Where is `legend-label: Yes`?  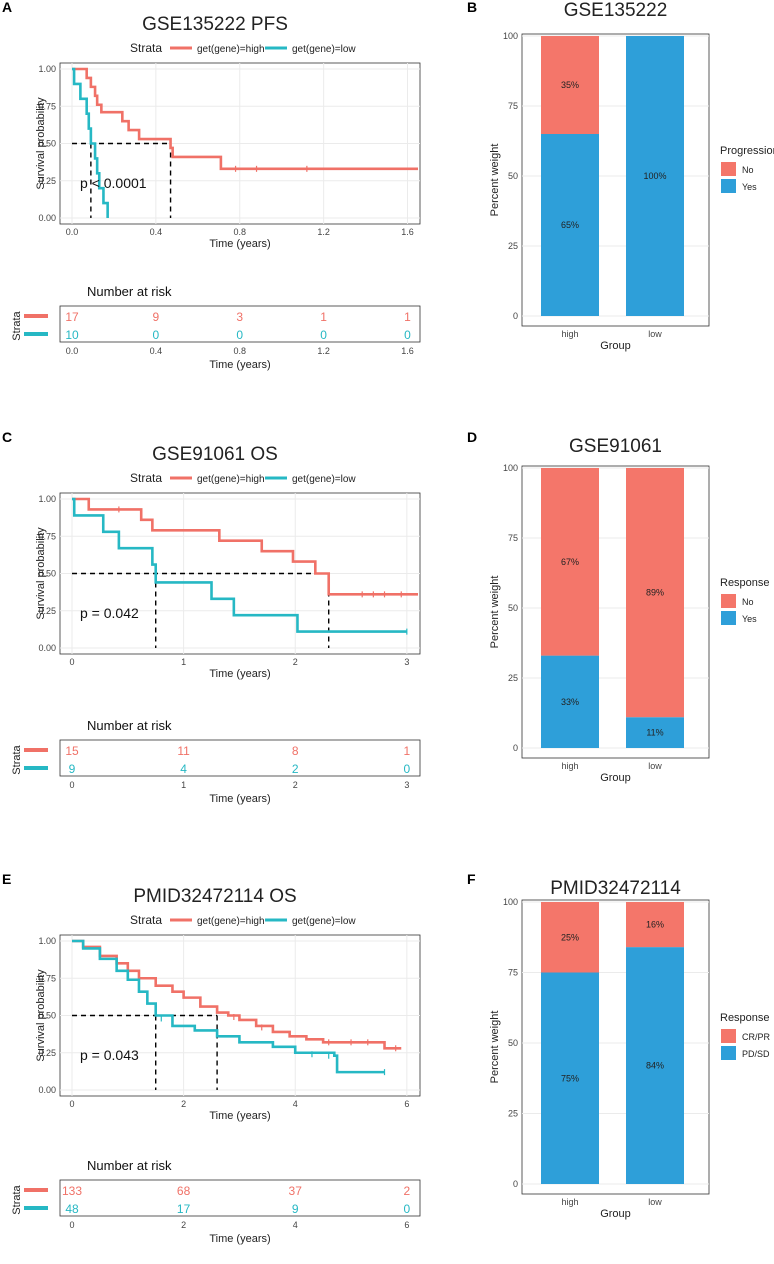 legend-label: Yes is located at coordinates (749, 187).